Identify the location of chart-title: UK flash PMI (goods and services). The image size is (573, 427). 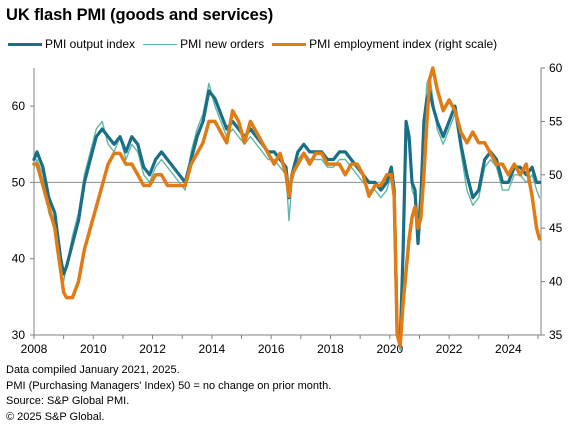
(140, 15).